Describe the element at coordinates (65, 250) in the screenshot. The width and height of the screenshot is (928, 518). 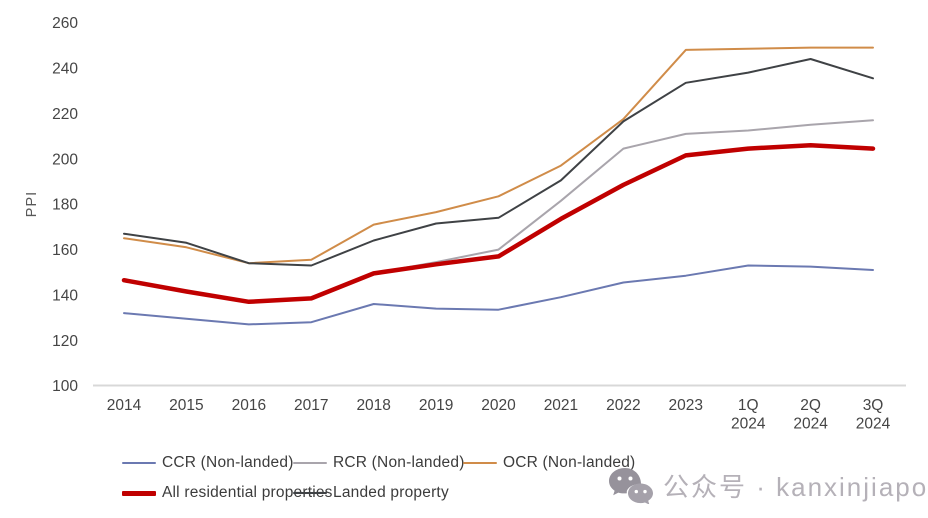
I see `y-tick-label: 160` at that location.